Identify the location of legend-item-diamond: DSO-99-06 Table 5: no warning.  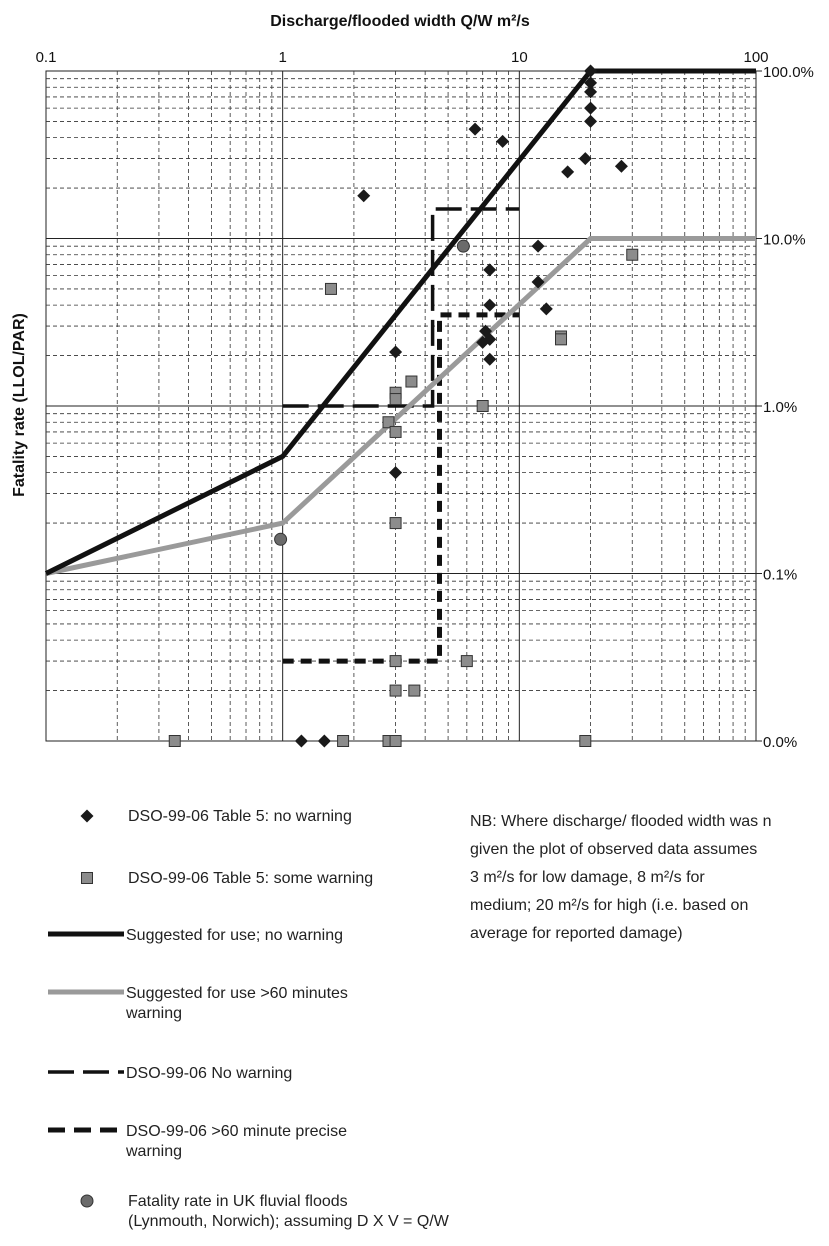
(216, 816).